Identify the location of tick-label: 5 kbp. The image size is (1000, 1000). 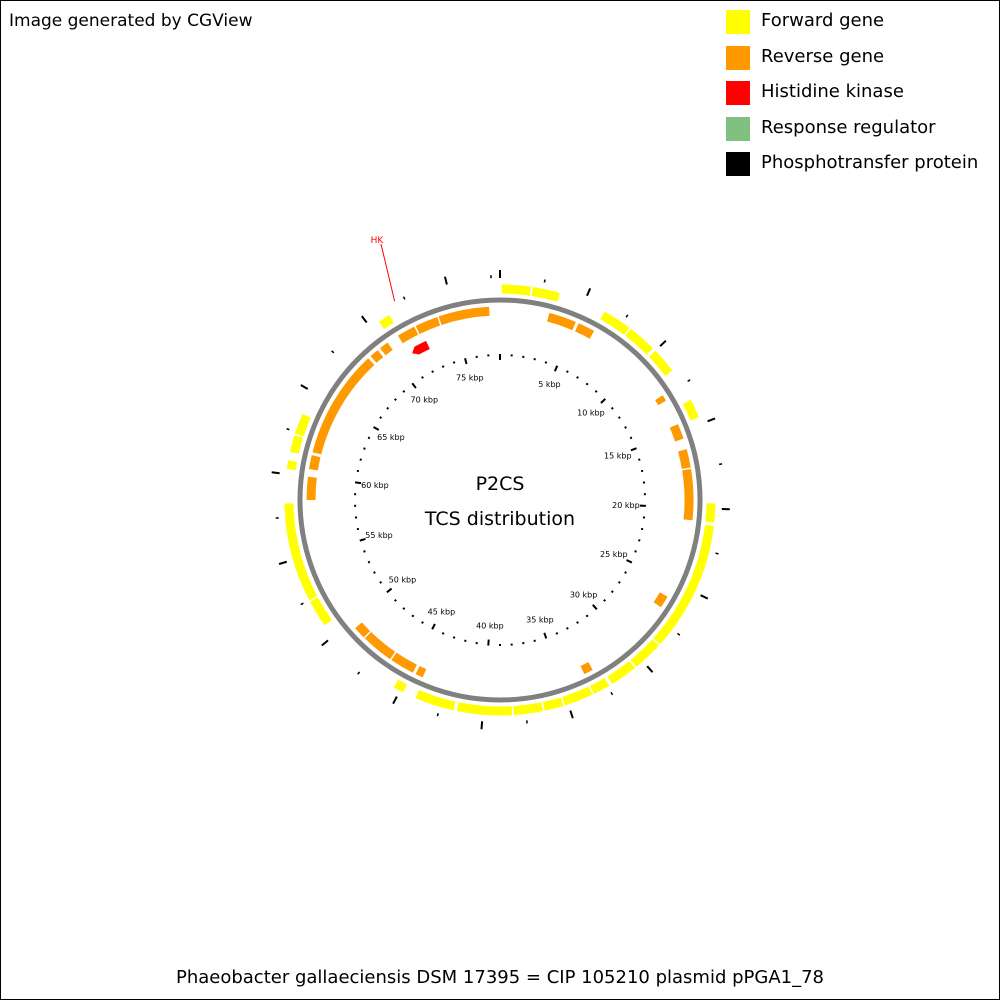
(549, 384).